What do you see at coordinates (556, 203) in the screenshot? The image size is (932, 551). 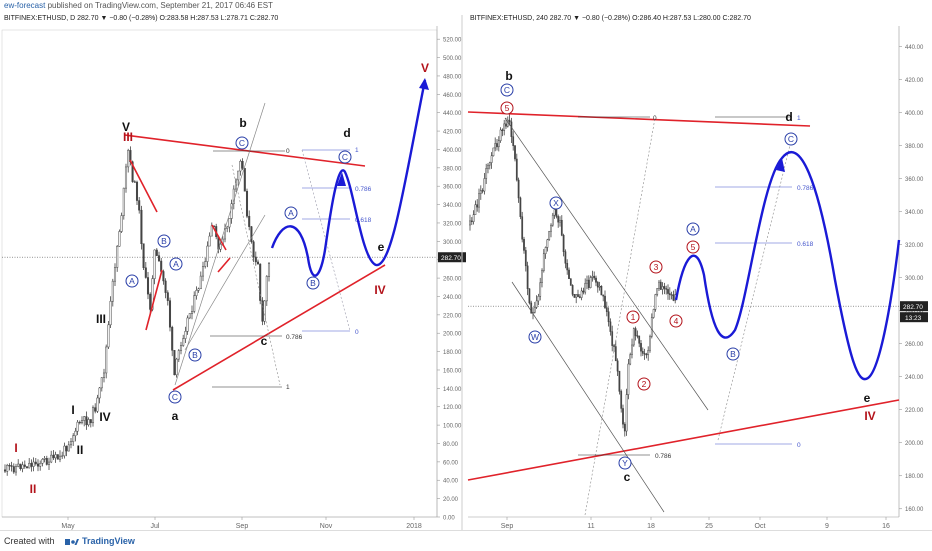 I see `right-circ-X-ring` at bounding box center [556, 203].